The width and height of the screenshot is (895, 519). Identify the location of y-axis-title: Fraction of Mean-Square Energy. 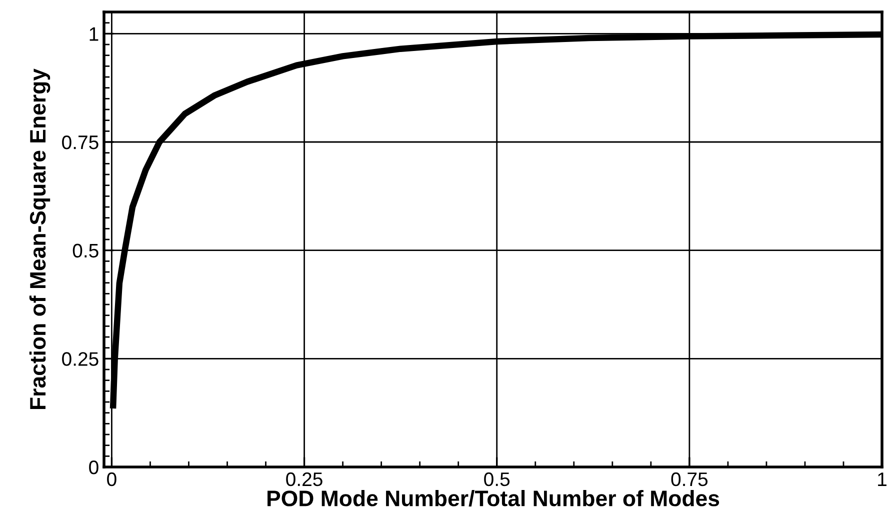
(39, 239).